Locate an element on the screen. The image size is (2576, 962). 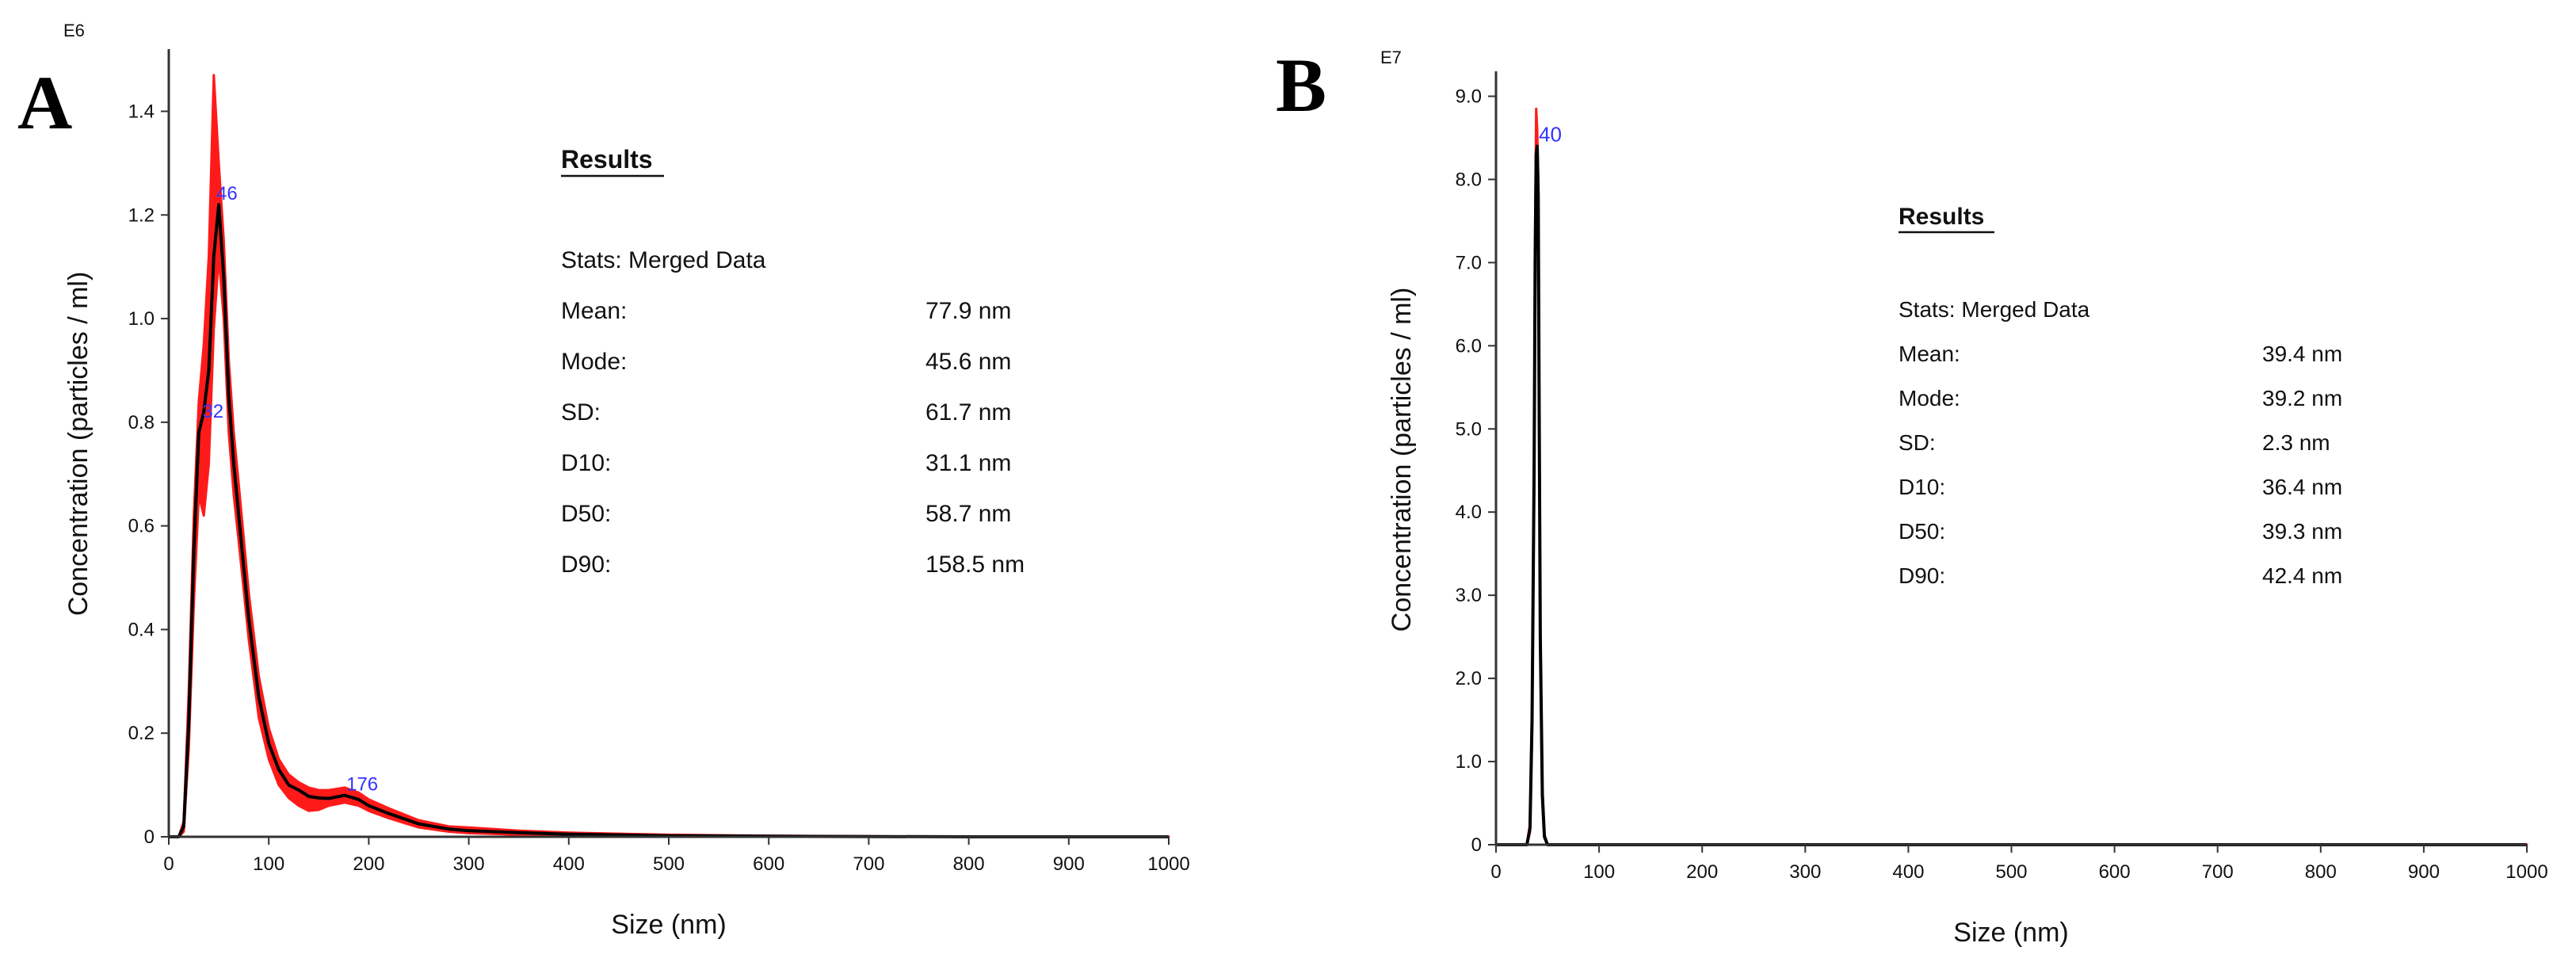
peak-label-a: 176 is located at coordinates (362, 785).